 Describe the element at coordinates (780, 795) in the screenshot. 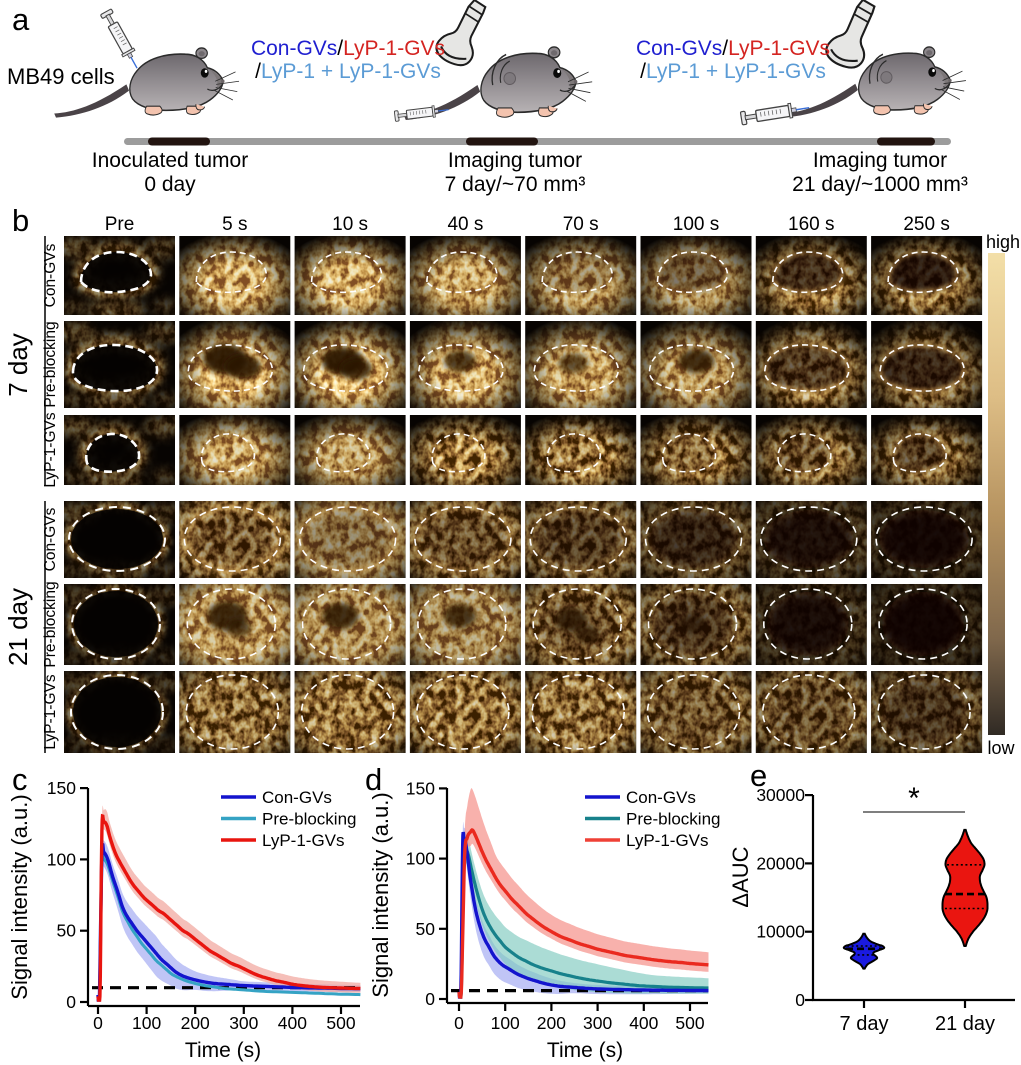

I see `svg-text: 30000` at that location.